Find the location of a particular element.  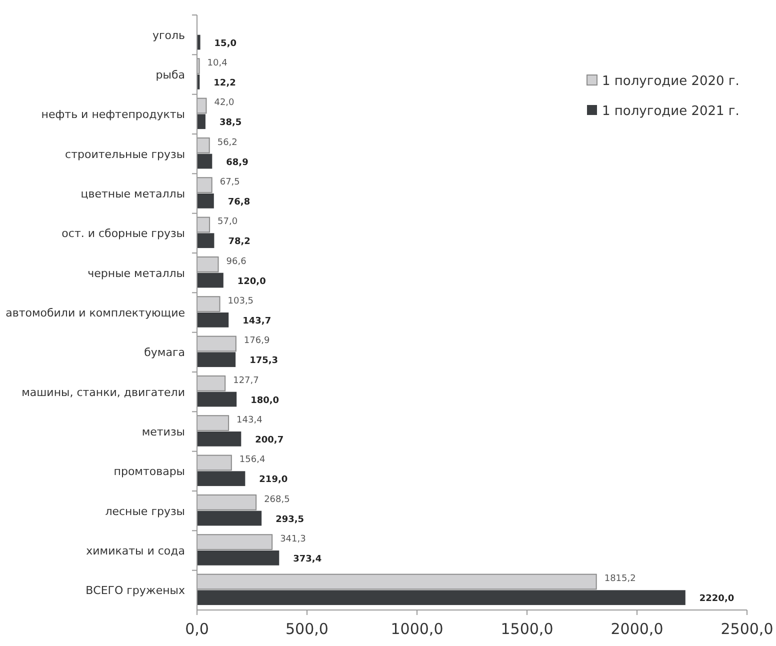

y-tick-label: цветные металлы is located at coordinates (132, 194).